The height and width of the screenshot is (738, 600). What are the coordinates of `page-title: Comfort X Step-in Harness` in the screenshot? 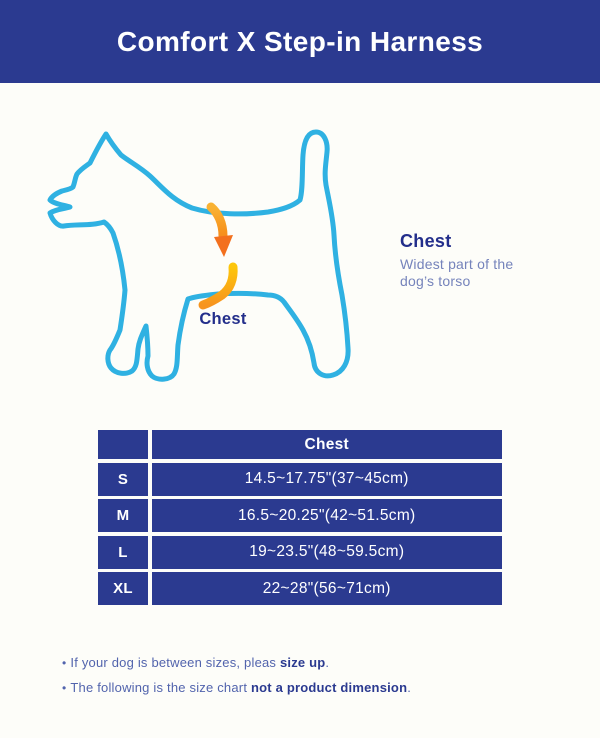 It's located at (300, 41).